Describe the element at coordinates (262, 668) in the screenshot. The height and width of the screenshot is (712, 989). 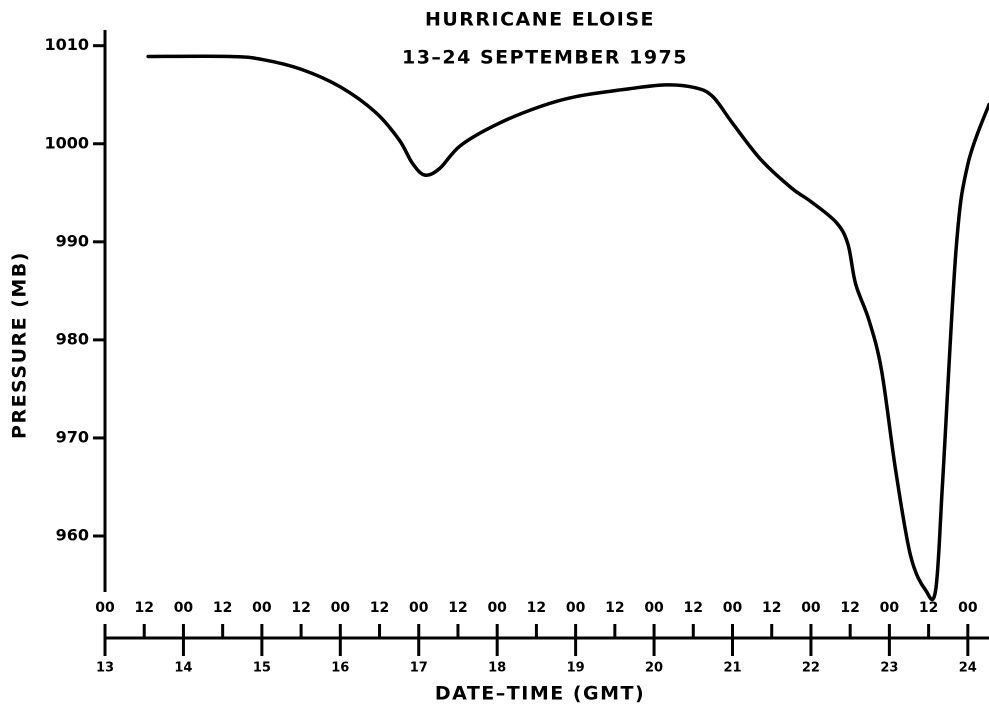
I see `x-day-label: 15` at that location.